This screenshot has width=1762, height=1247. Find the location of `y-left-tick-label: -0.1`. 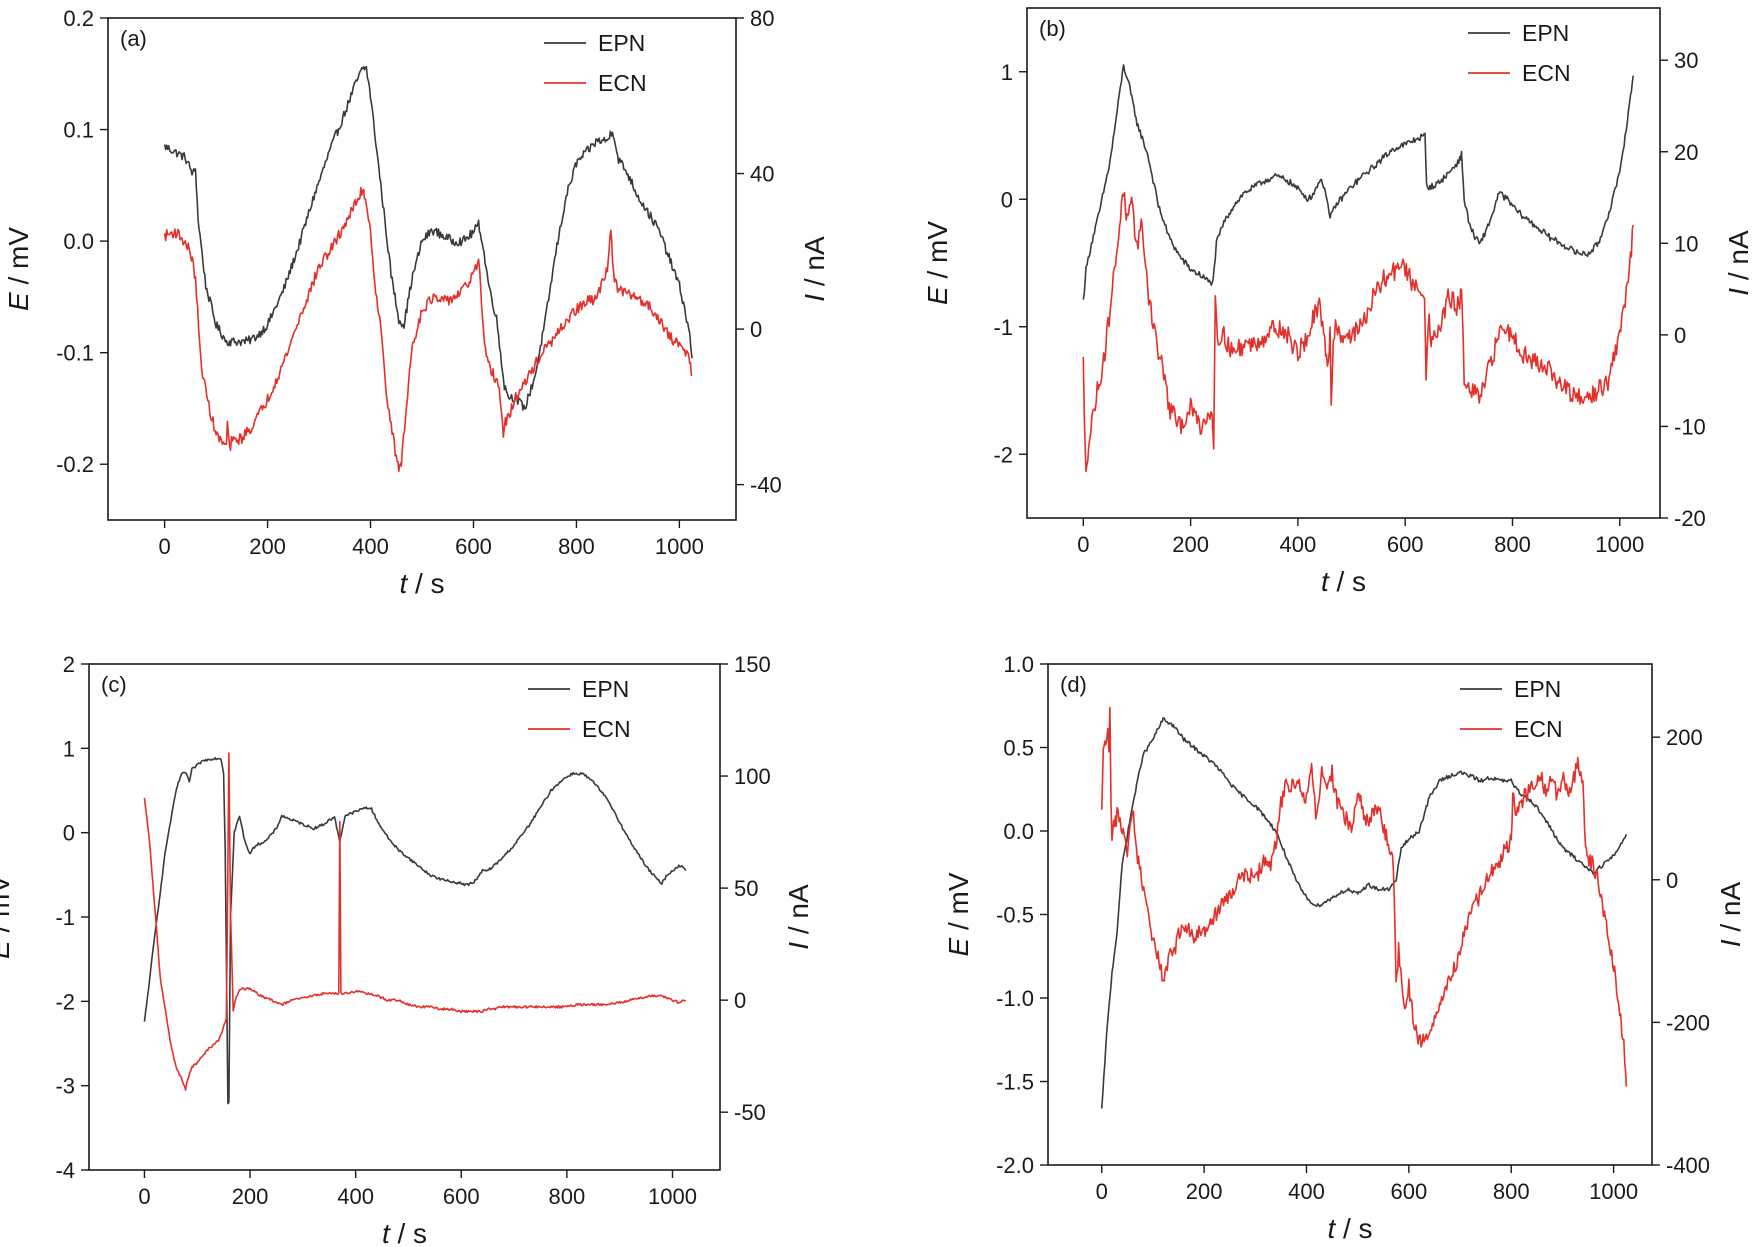

y-left-tick-label: -0.1 is located at coordinates (75, 353).